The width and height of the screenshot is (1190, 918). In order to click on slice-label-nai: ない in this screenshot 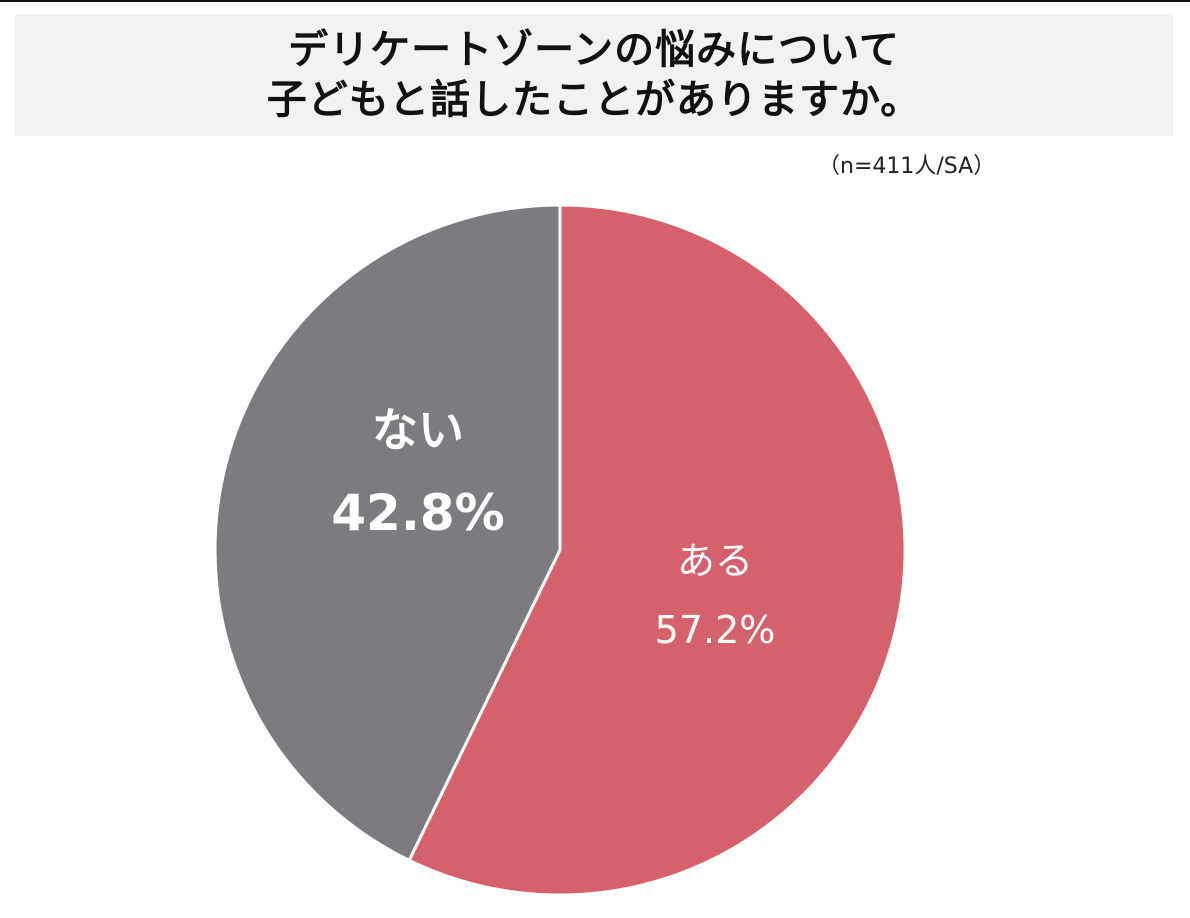, I will do `click(418, 430)`.